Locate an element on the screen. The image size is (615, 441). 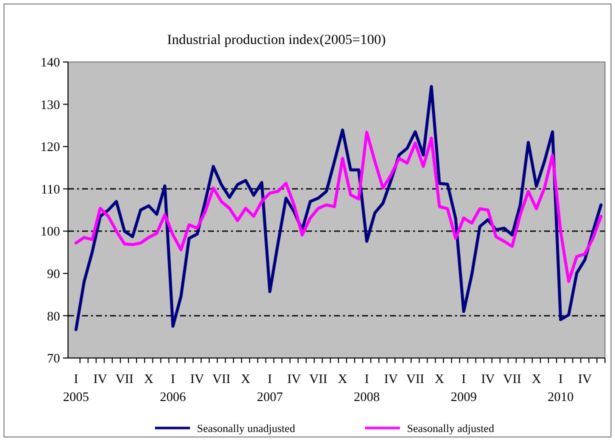
x-tick-label: I 2007 is located at coordinates (270, 387).